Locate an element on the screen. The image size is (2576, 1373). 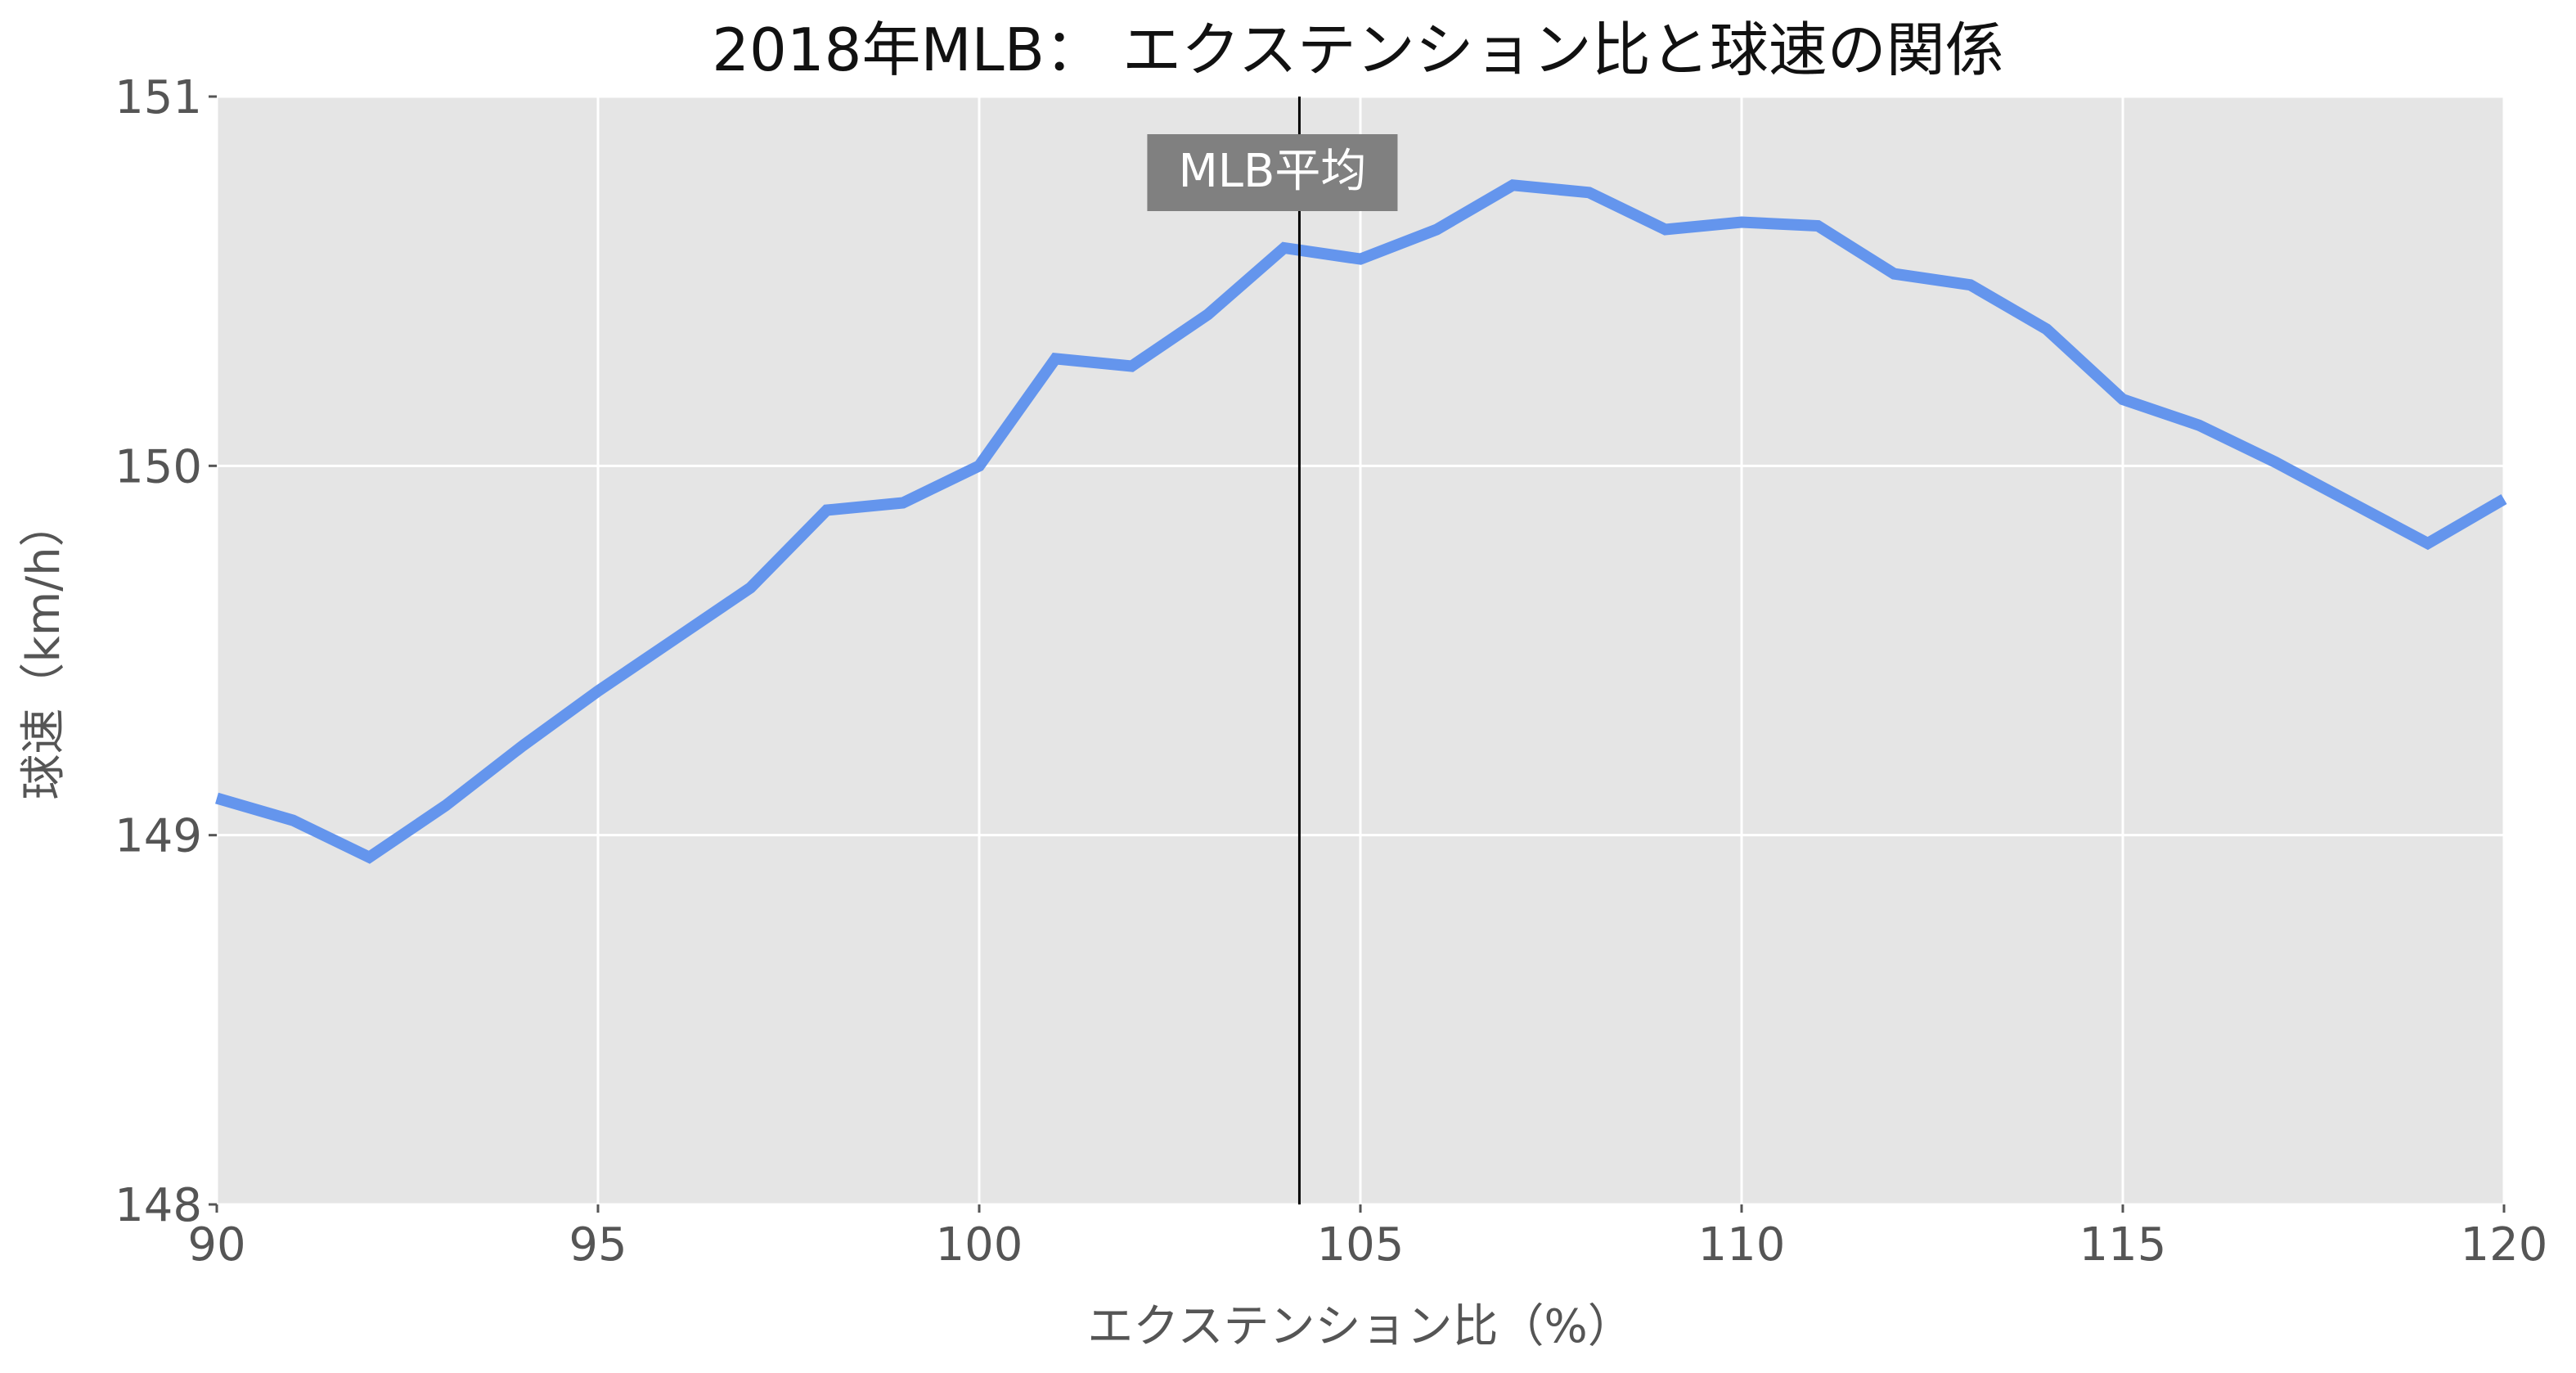
x-tick-label: 120 is located at coordinates (2504, 1245).